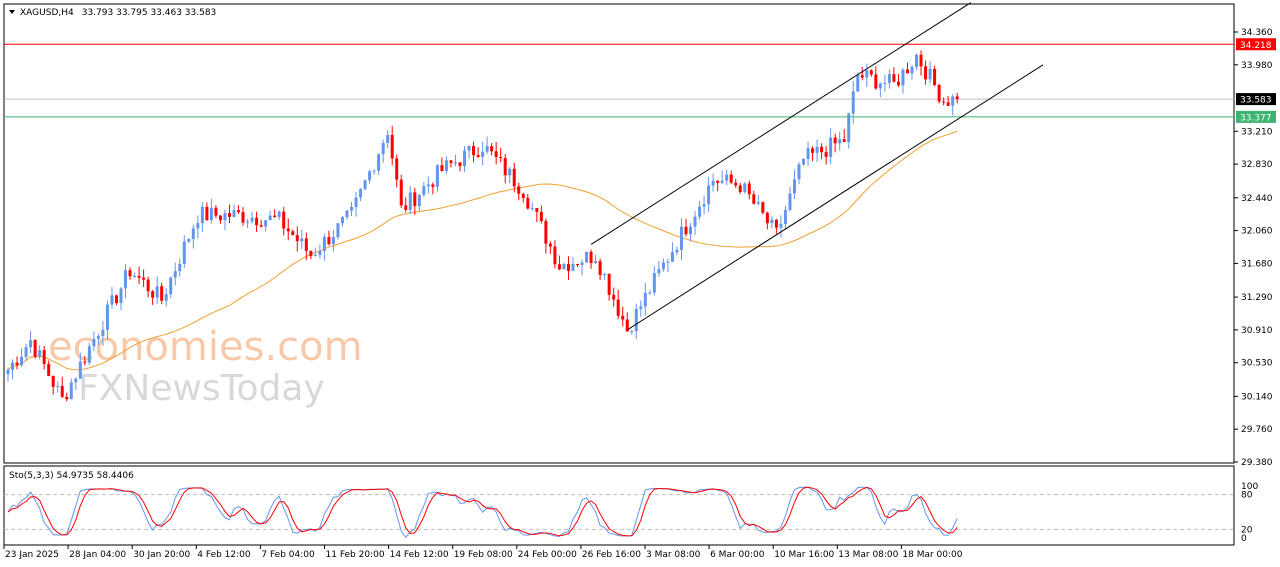  I want to click on symbol-header: XAGUSD,H4 33.793 33.795 33.463 33.583, so click(118, 13).